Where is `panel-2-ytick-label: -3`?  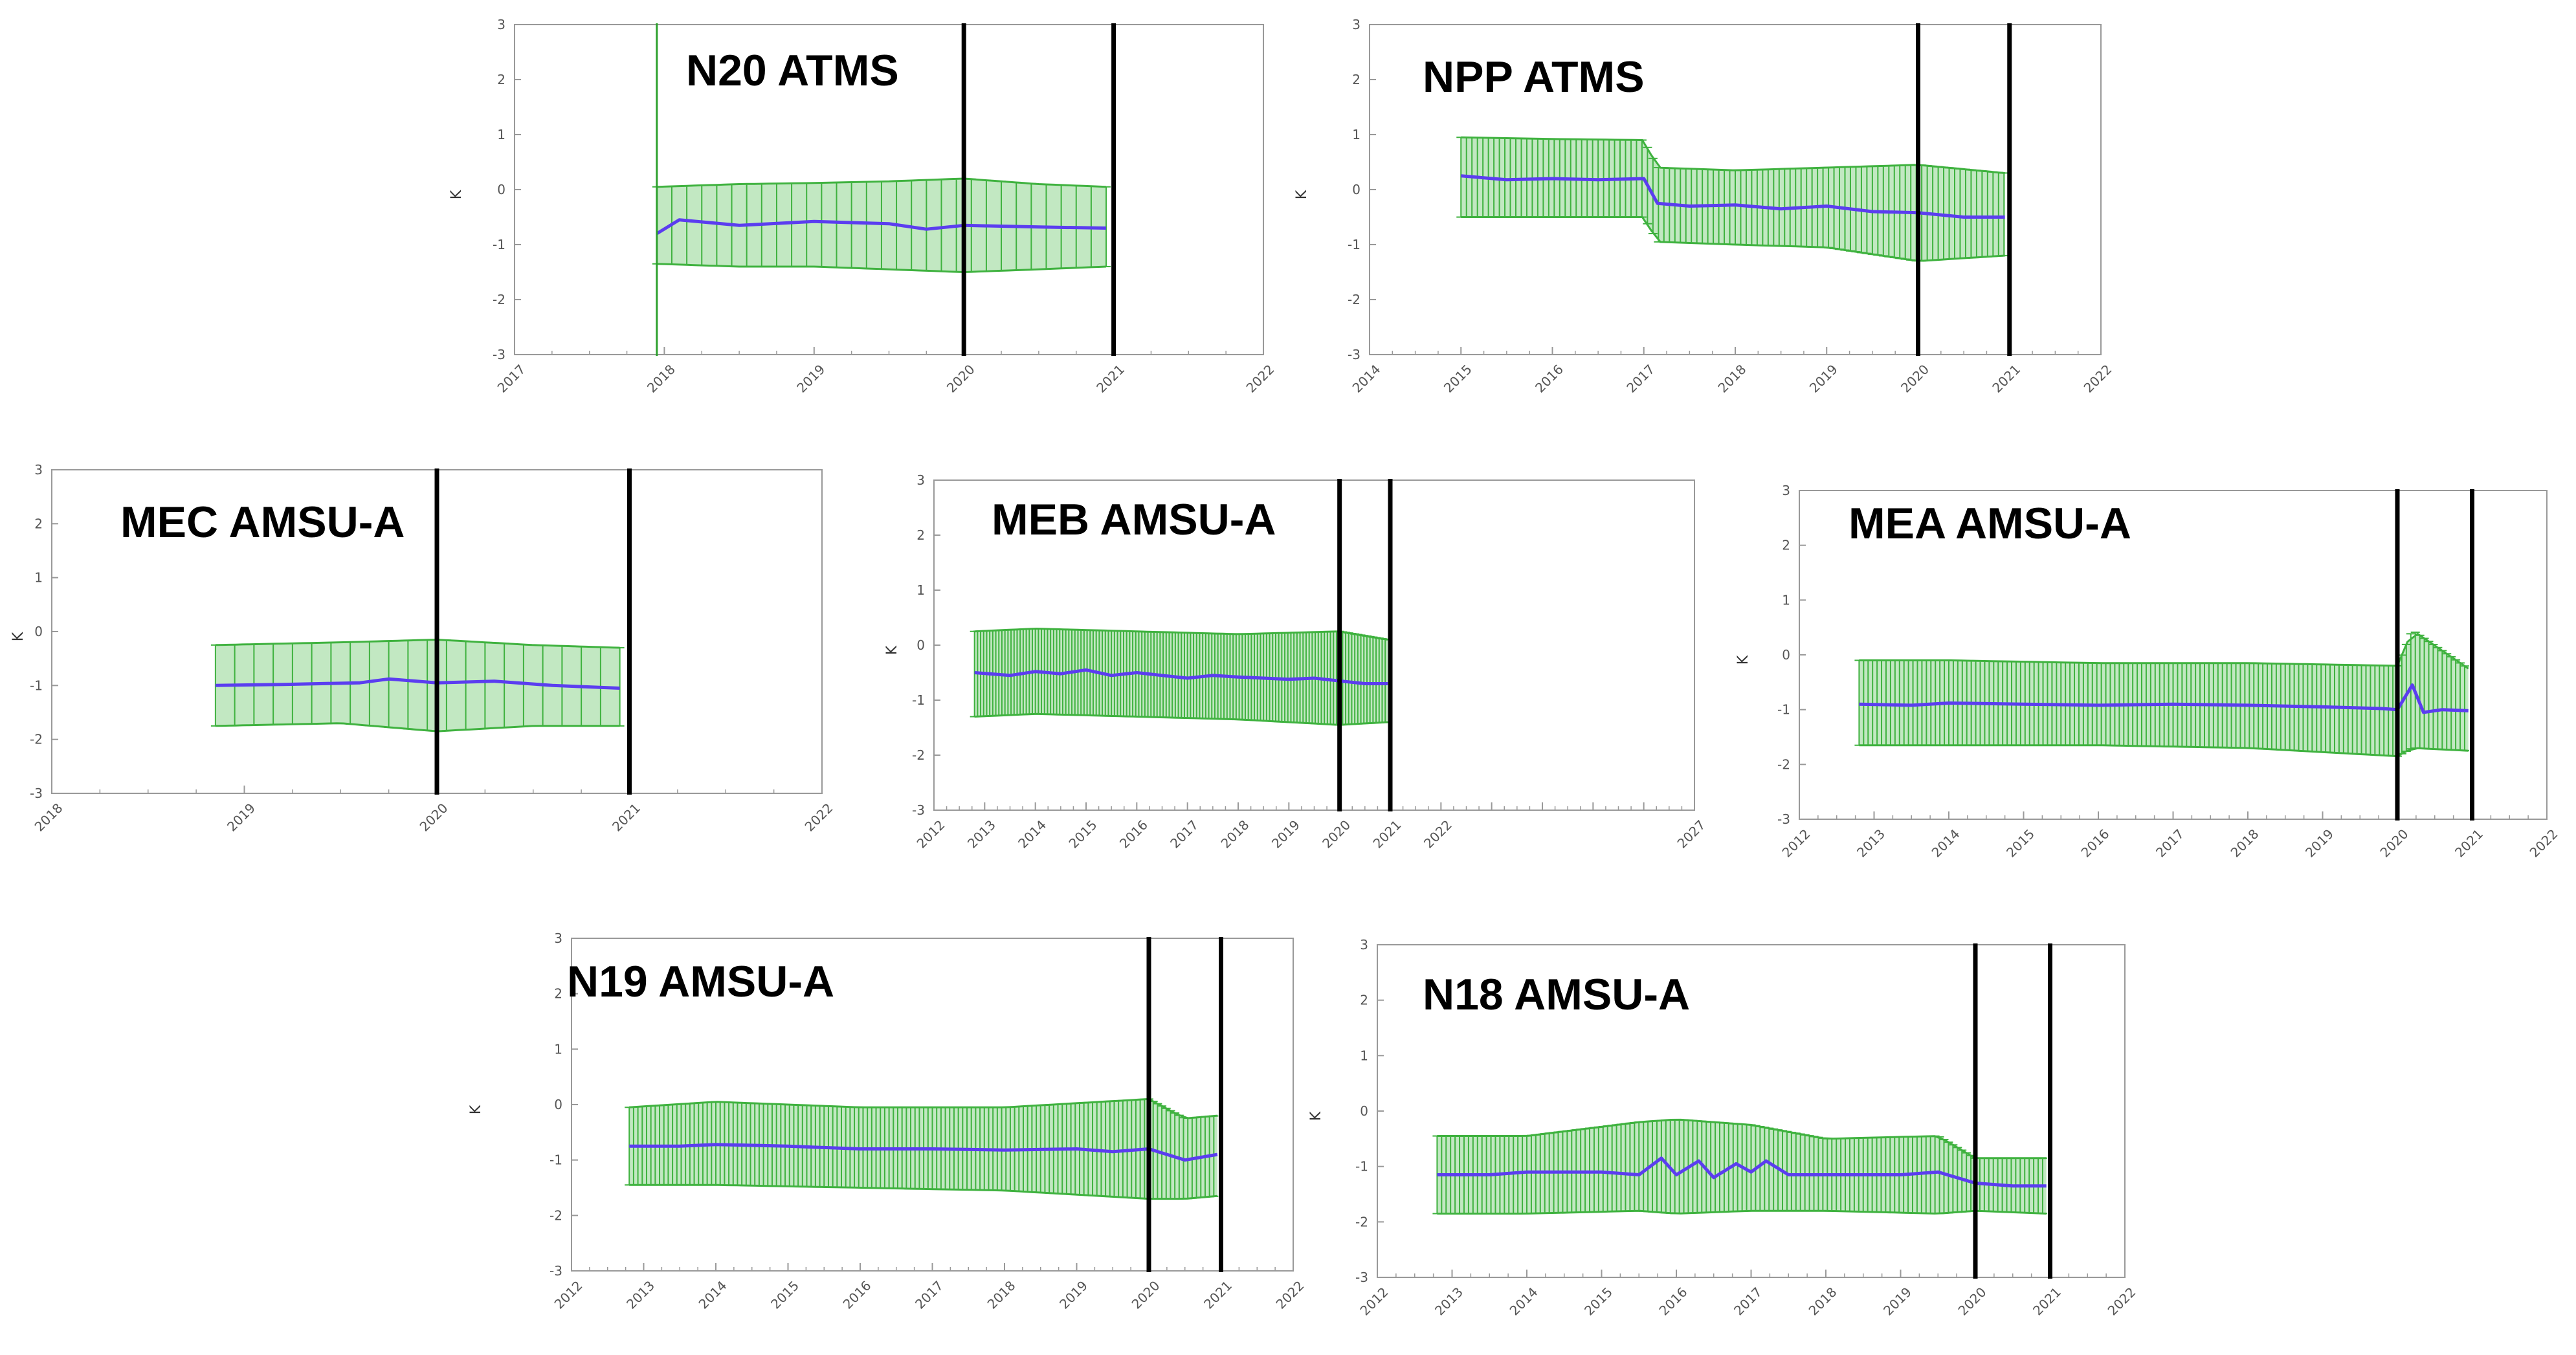
panel-2-ytick-label: -3 is located at coordinates (36, 793).